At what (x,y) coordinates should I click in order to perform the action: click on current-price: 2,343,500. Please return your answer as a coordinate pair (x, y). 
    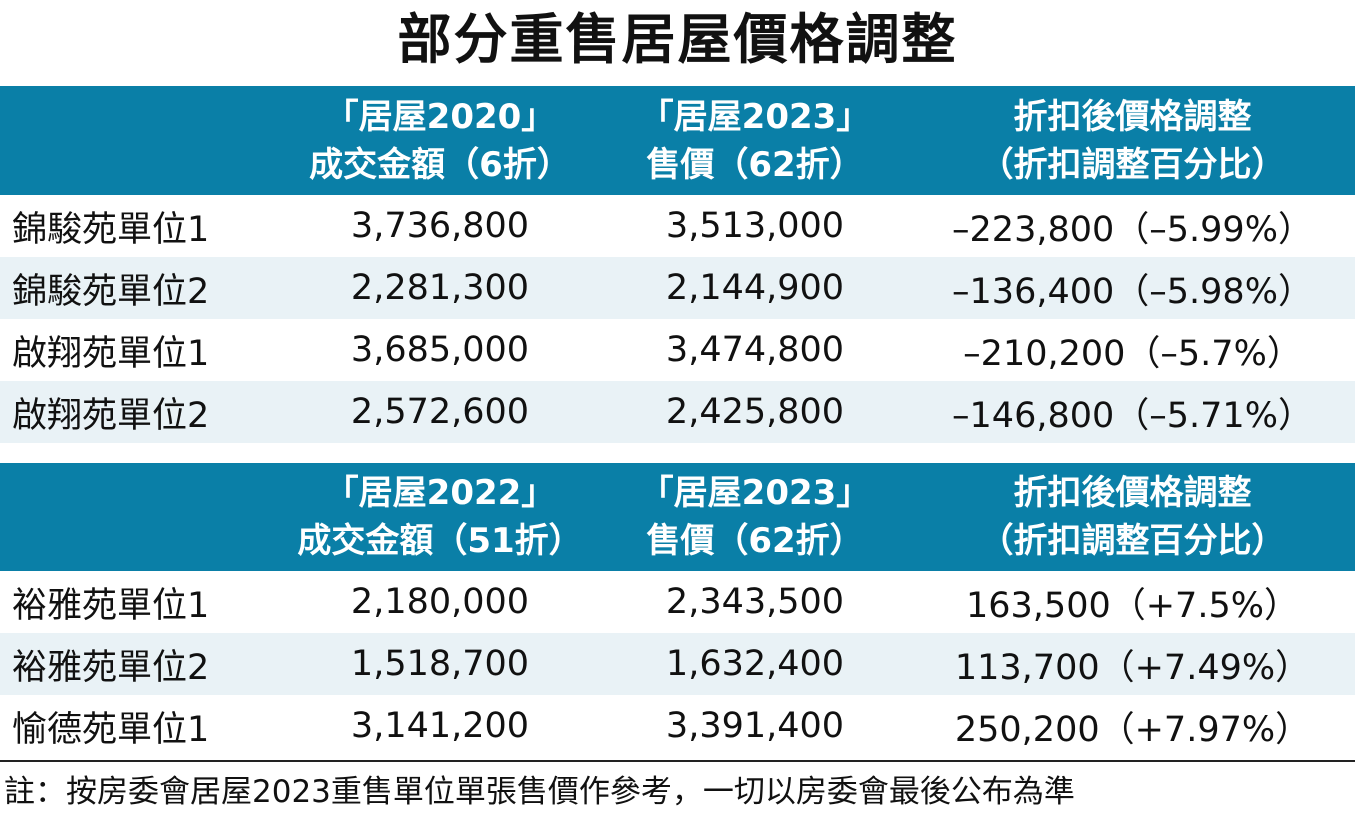
    Looking at the image, I should click on (755, 602).